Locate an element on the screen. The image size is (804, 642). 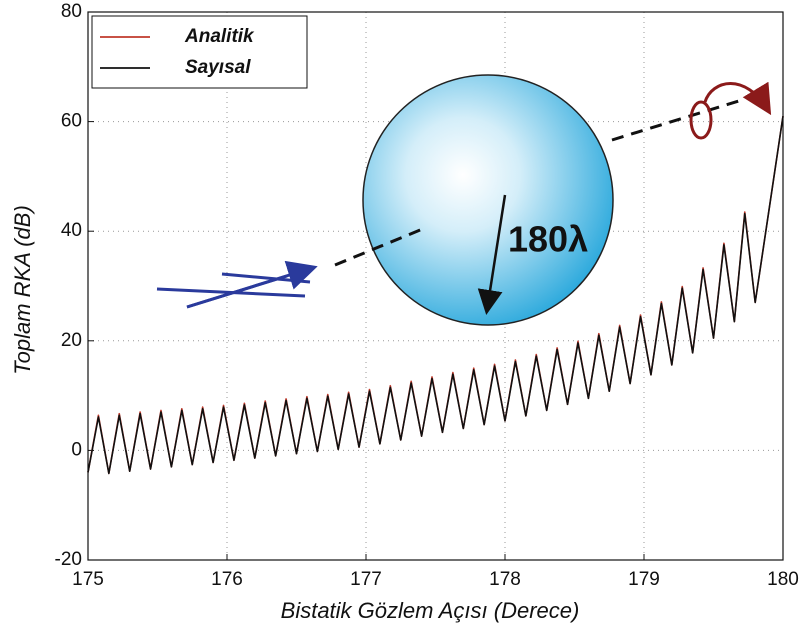
x-axis-label: Bistatik Gözlem Açısı (Derece) is located at coordinates (430, 610).